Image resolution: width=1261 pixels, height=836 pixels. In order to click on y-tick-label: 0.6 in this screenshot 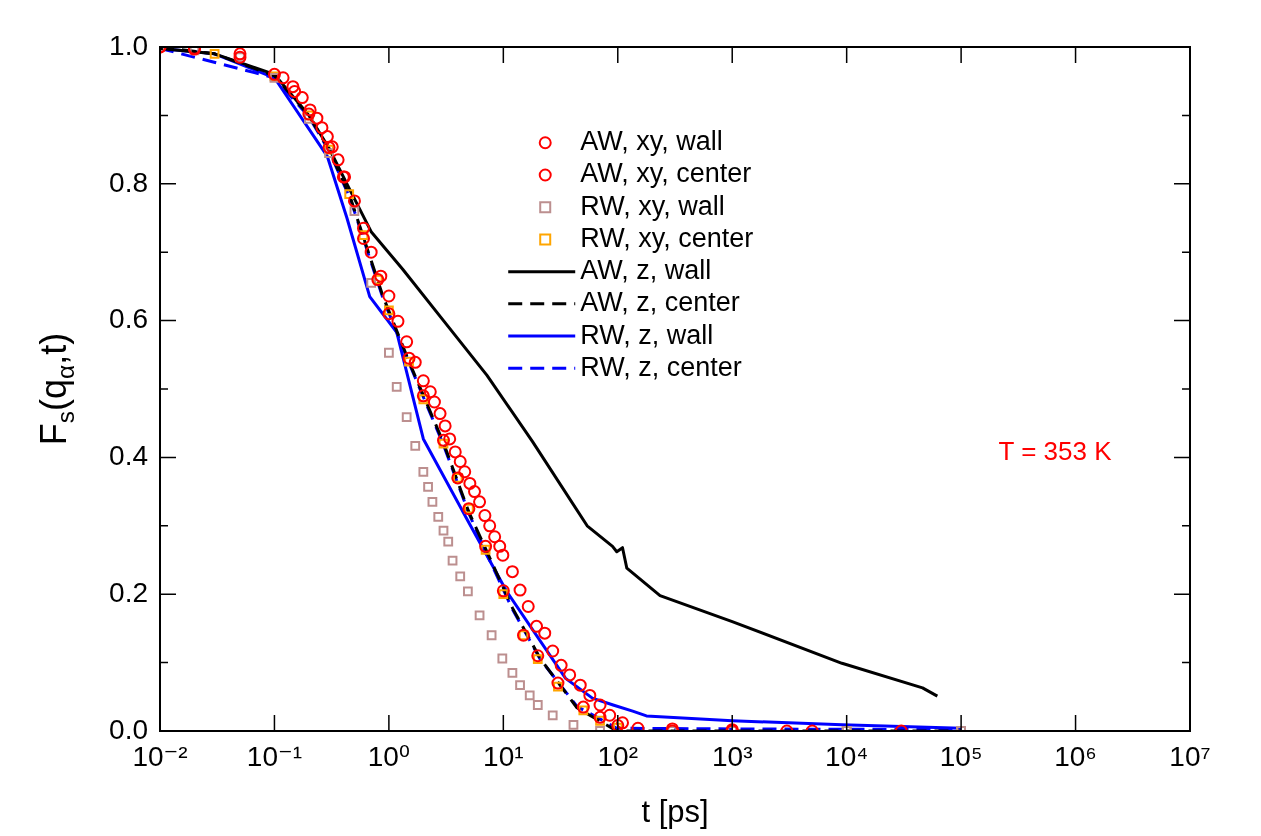, I will do `click(128, 319)`.